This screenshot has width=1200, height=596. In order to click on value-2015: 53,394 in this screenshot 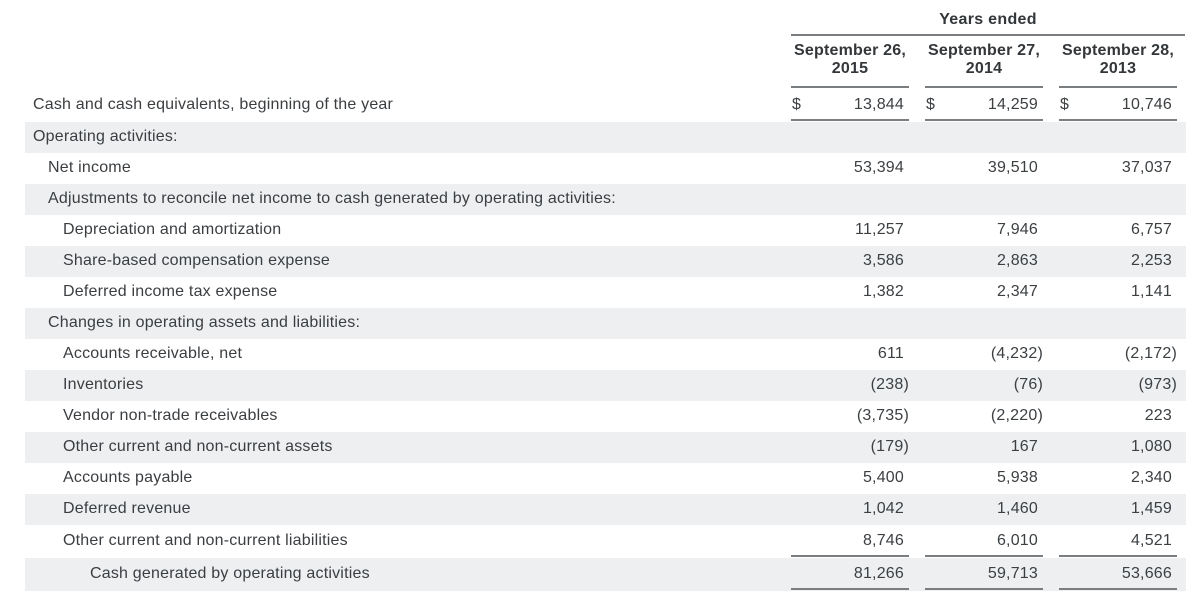, I will do `click(878, 167)`.